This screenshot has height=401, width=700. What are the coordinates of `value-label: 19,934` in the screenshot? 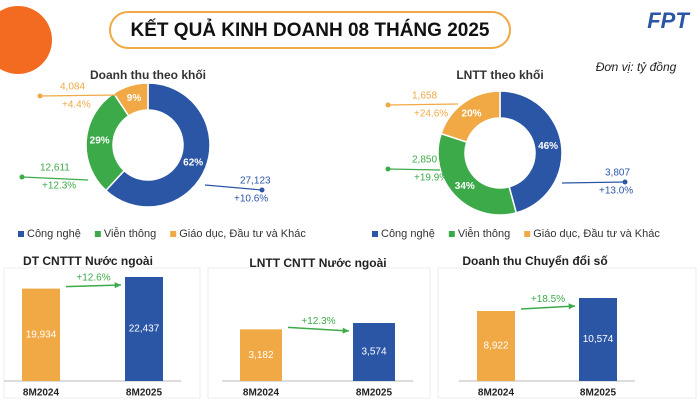 It's located at (41, 334).